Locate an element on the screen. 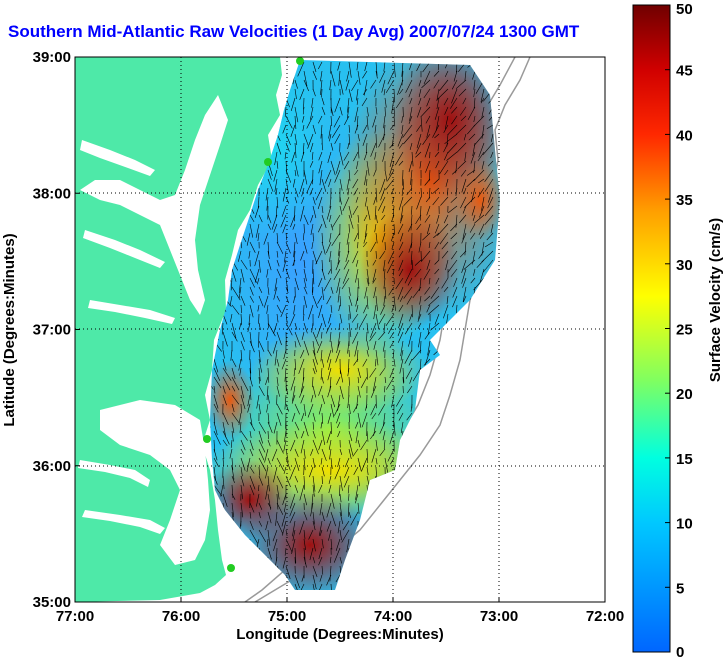 Image resolution: width=724 pixels, height=659 pixels. y-axis-ticks: 39:00 38:00 37:00 36:00 35:00 is located at coordinates (56, 330).